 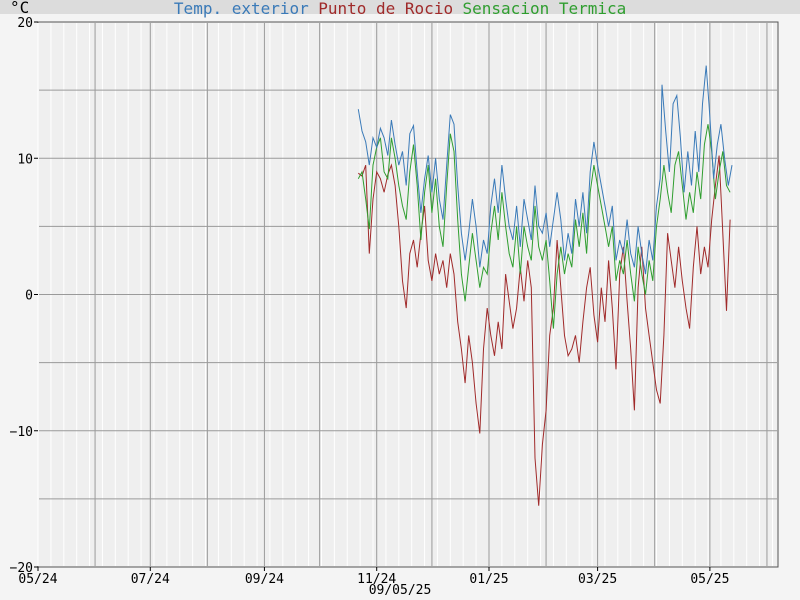 I want to click on unit-label: °C, so click(x=19, y=8).